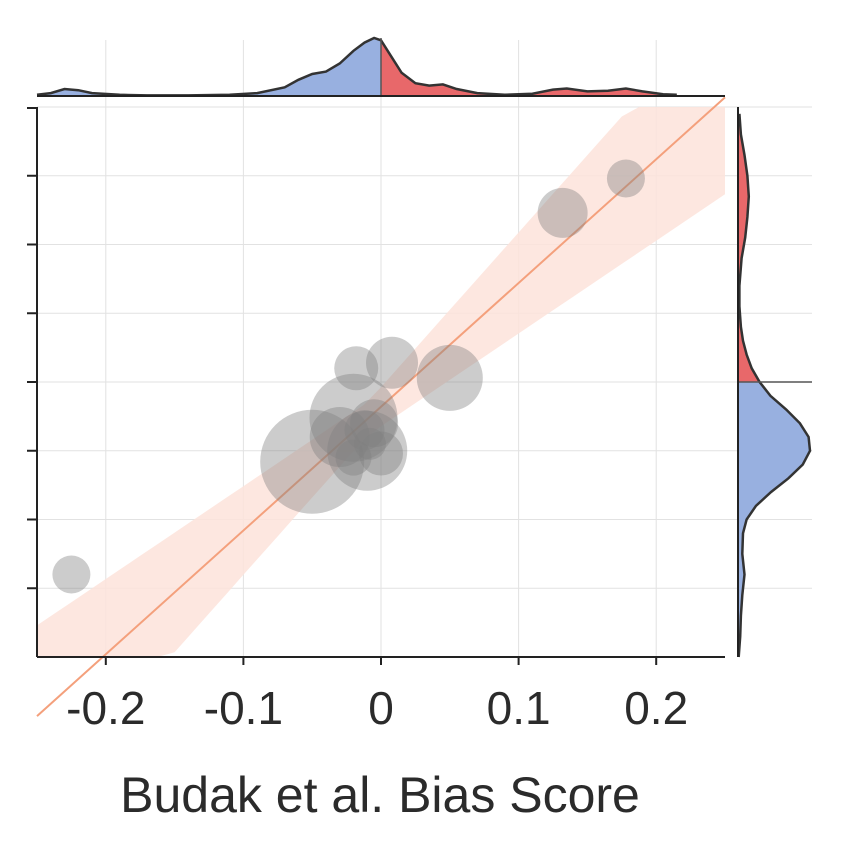 The image size is (850, 850). Describe the element at coordinates (380, 795) in the screenshot. I see `x-axis-title: Budak et al. Bias Score` at that location.